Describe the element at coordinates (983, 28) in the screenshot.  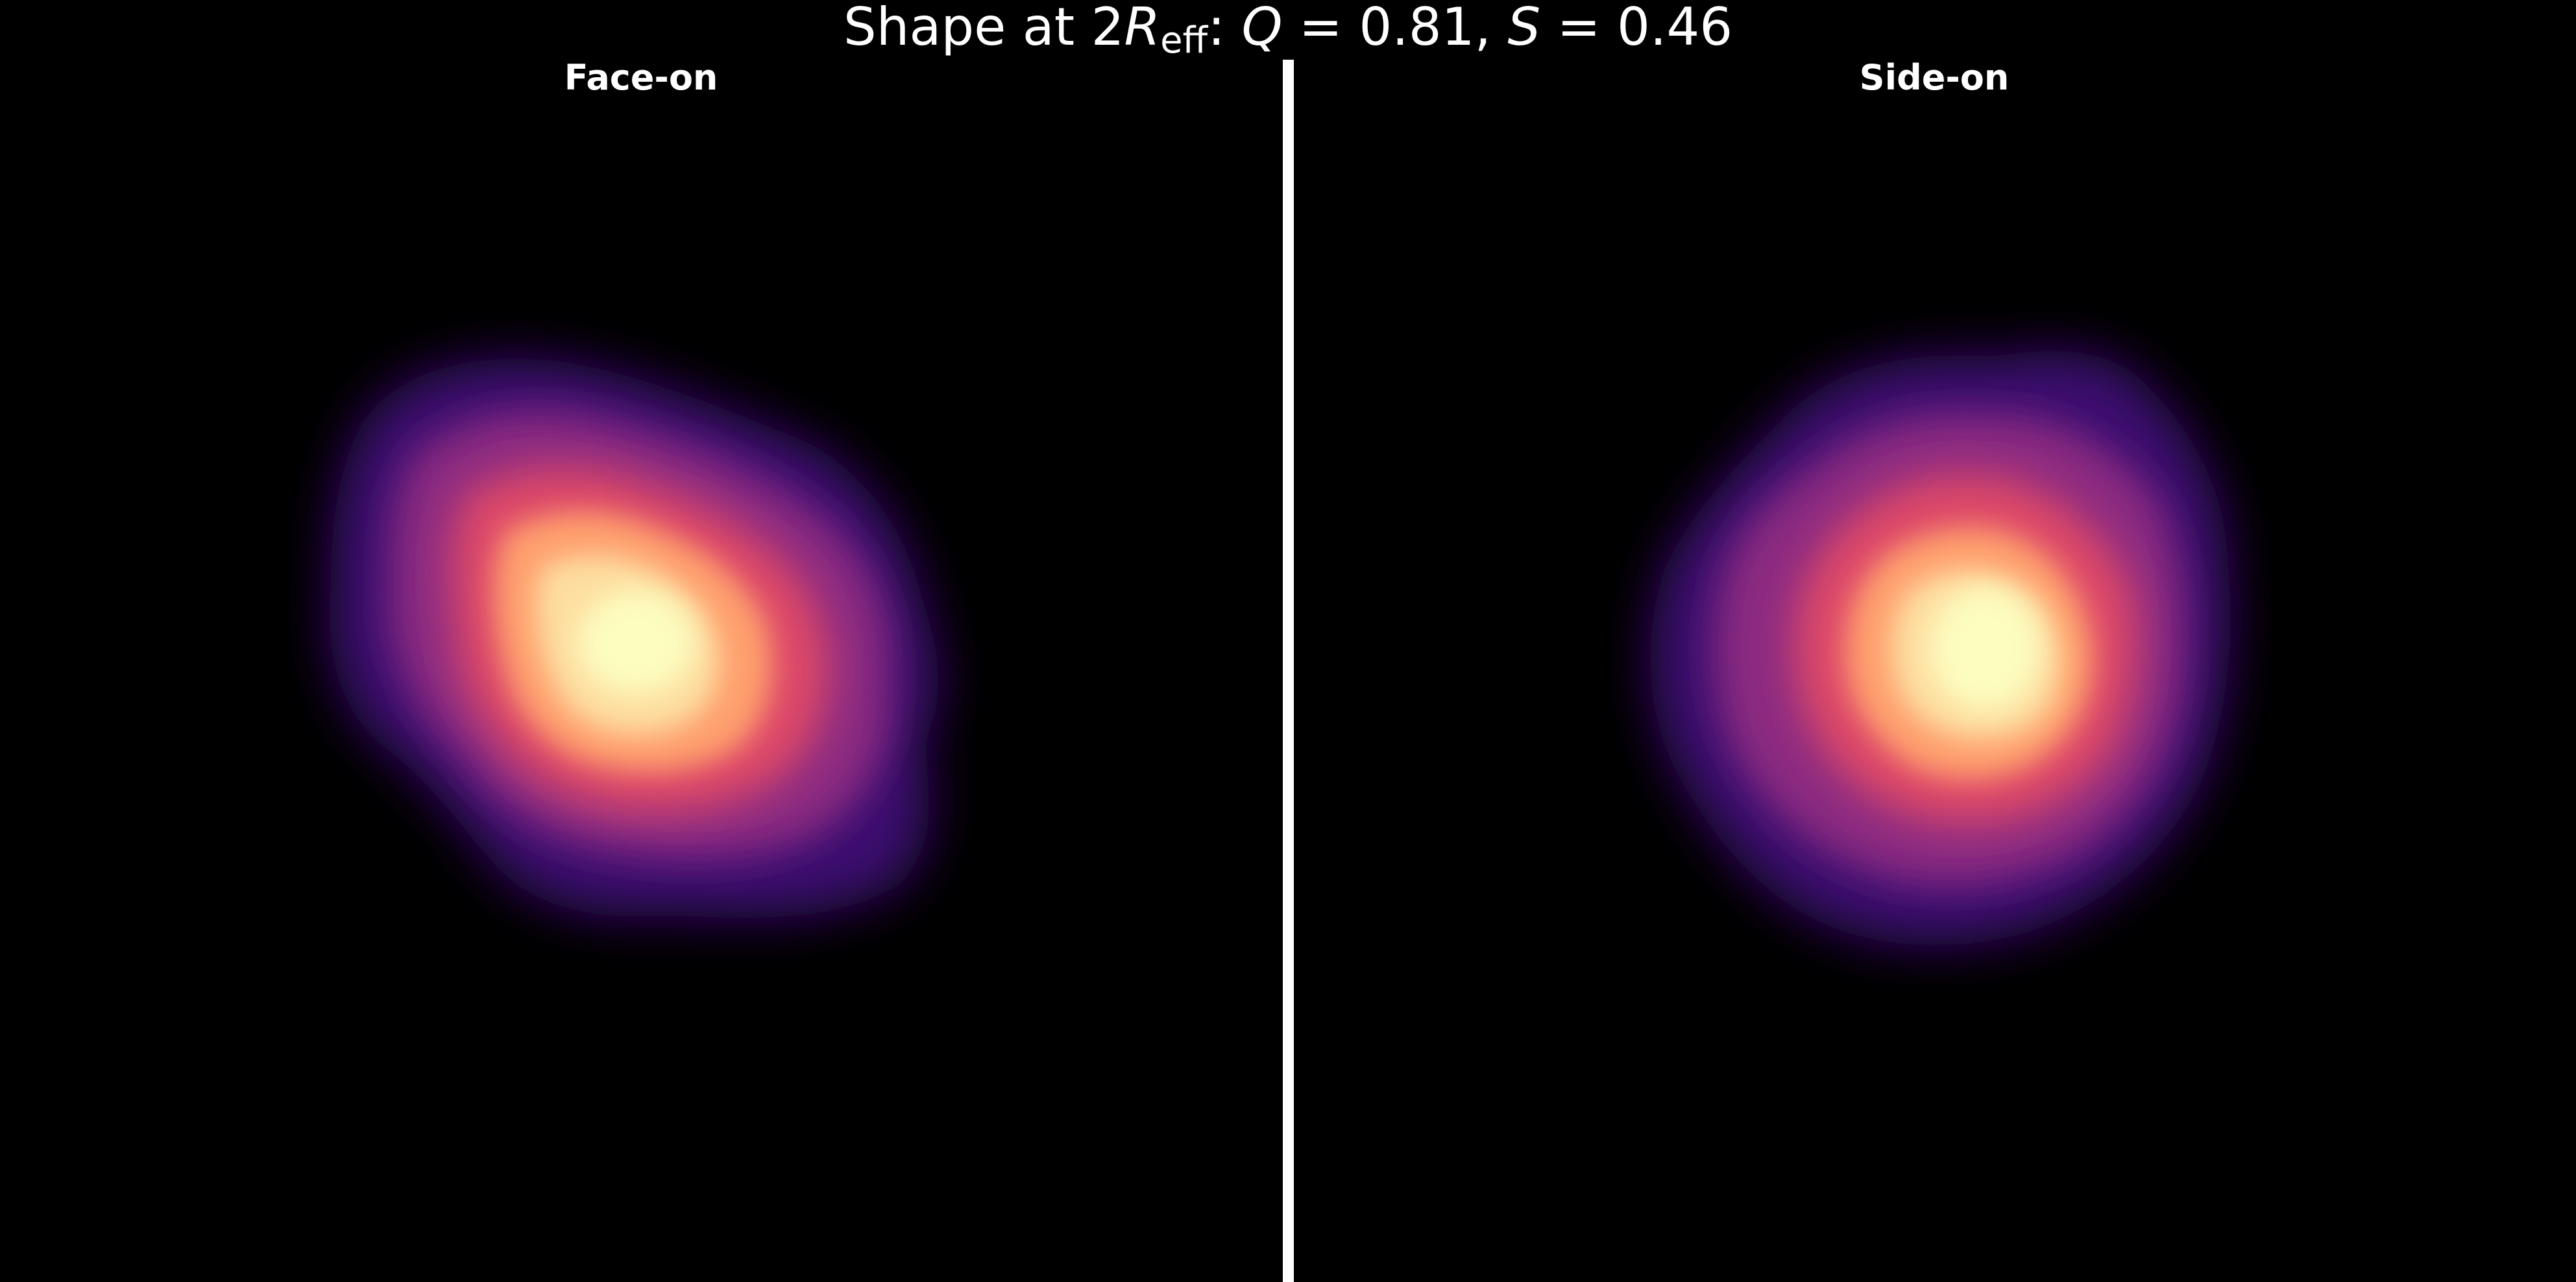
I see `title-prefix: Shape at 2` at that location.